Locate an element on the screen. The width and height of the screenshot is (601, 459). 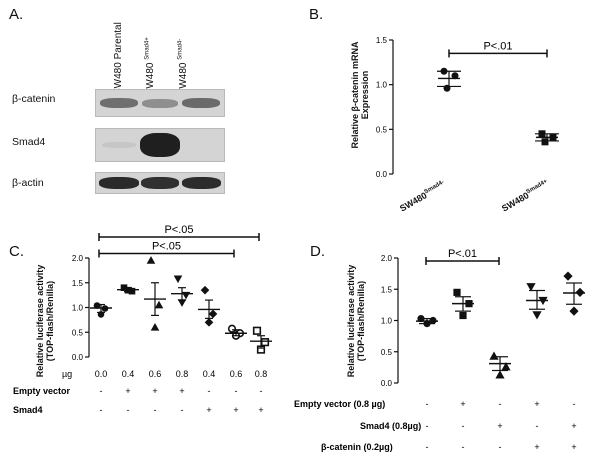
panel-c-y-tick-label: 0.0 is located at coordinates (78, 357).